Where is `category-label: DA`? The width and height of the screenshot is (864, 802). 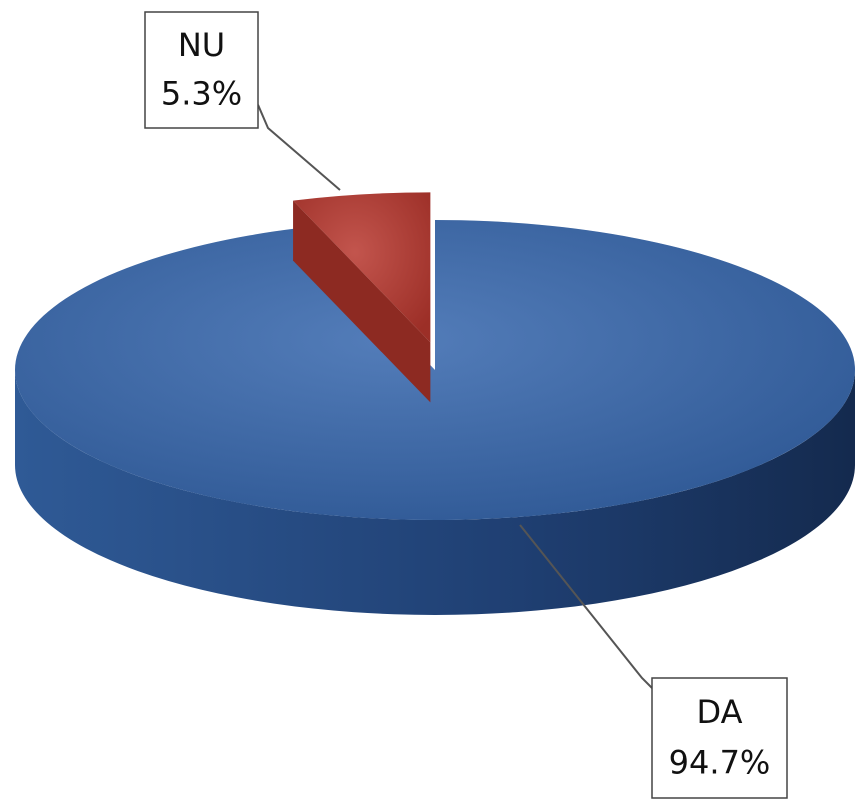 category-label: DA is located at coordinates (720, 712).